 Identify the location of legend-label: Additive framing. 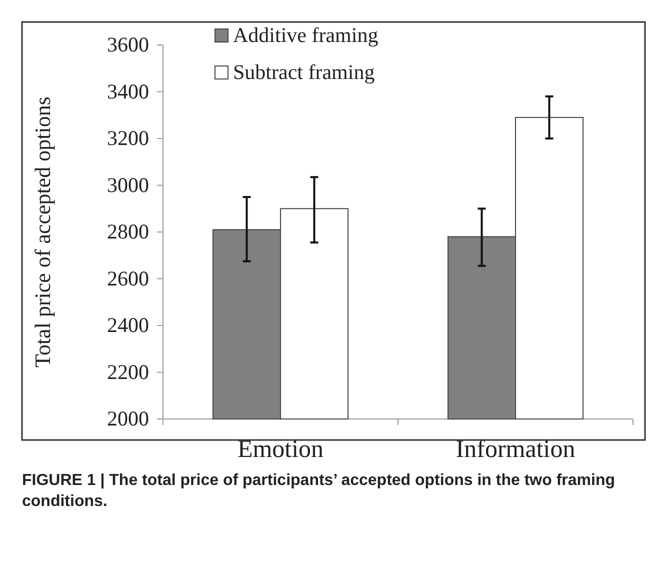
(306, 35).